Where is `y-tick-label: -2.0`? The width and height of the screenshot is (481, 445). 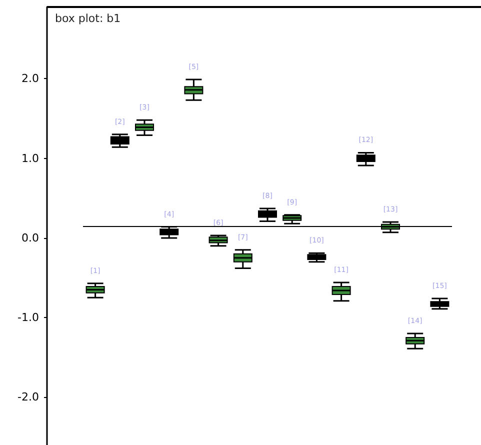 y-tick-label: -2.0 is located at coordinates (28, 397).